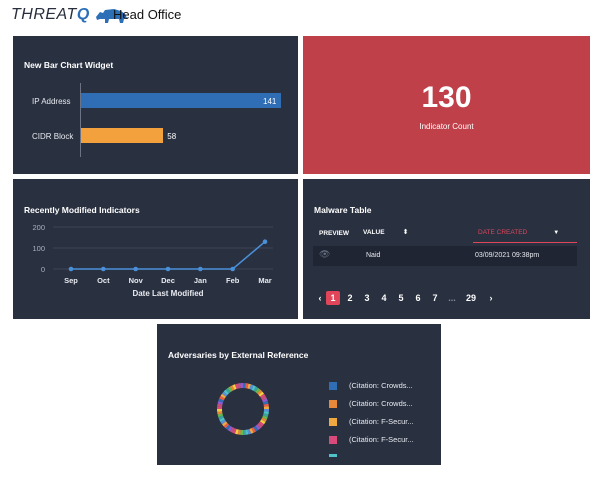  I want to click on bar-value-0: 141, so click(270, 101).